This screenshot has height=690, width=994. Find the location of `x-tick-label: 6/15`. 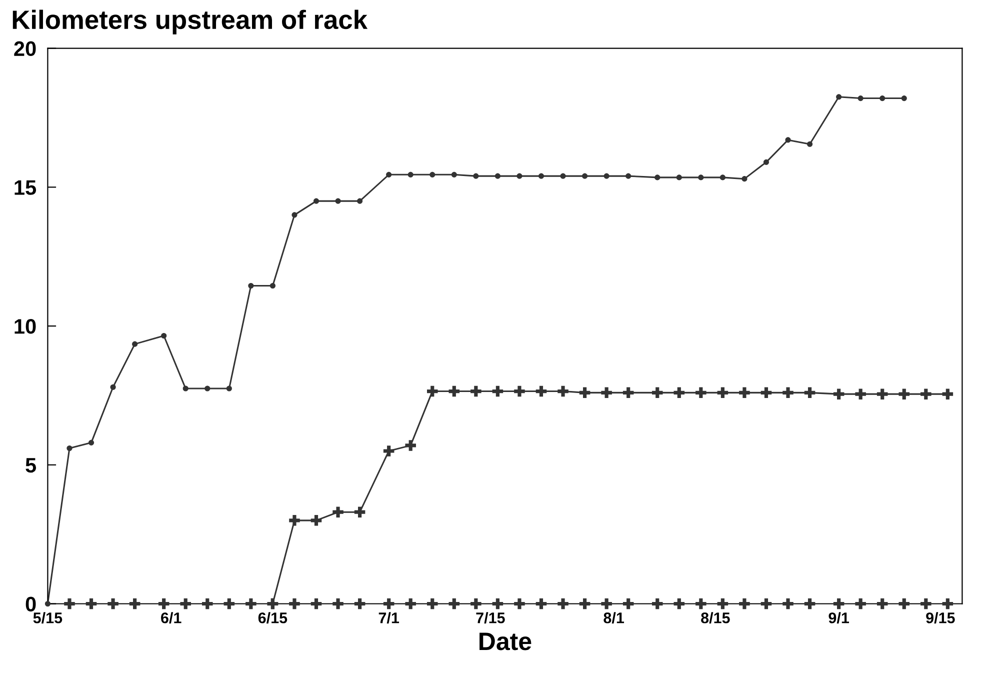

x-tick-label: 6/15 is located at coordinates (273, 618).